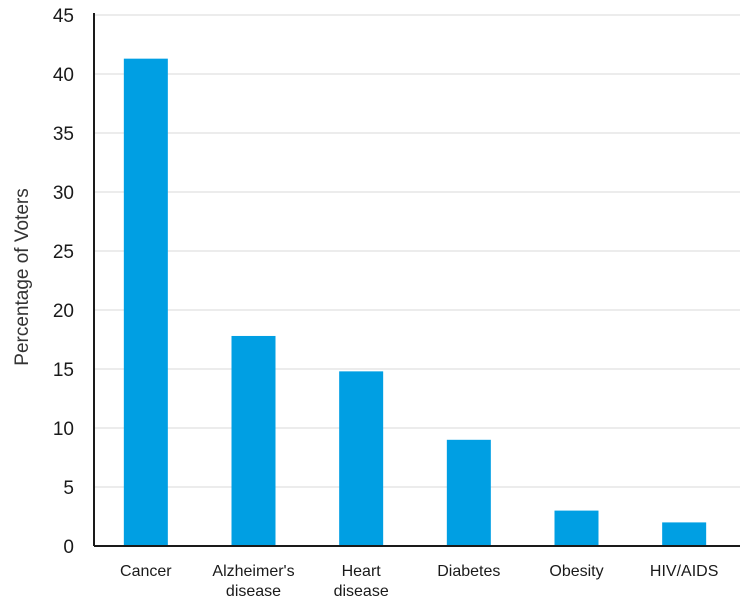 Image resolution: width=740 pixels, height=603 pixels. Describe the element at coordinates (63, 75) in the screenshot. I see `y-tick-label: 40` at that location.